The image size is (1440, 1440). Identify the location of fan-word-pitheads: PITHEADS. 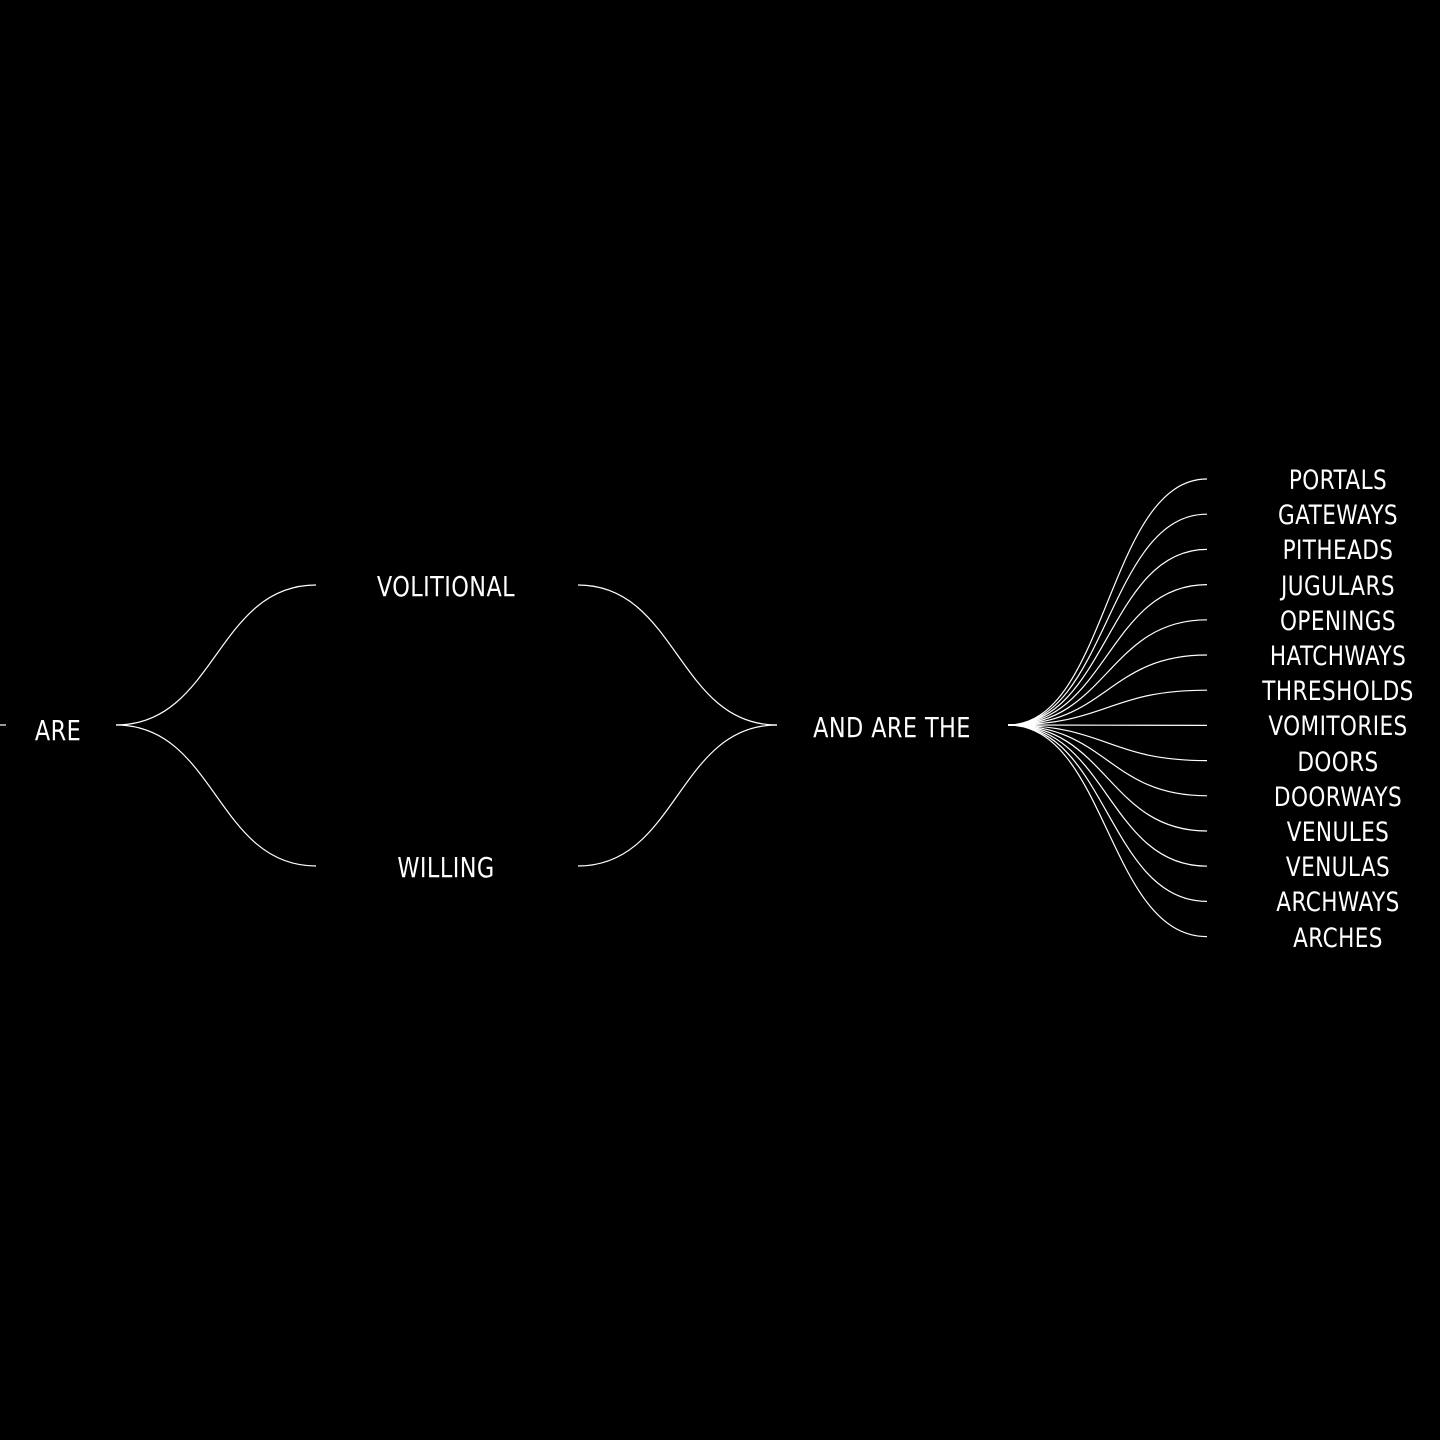
(1338, 551).